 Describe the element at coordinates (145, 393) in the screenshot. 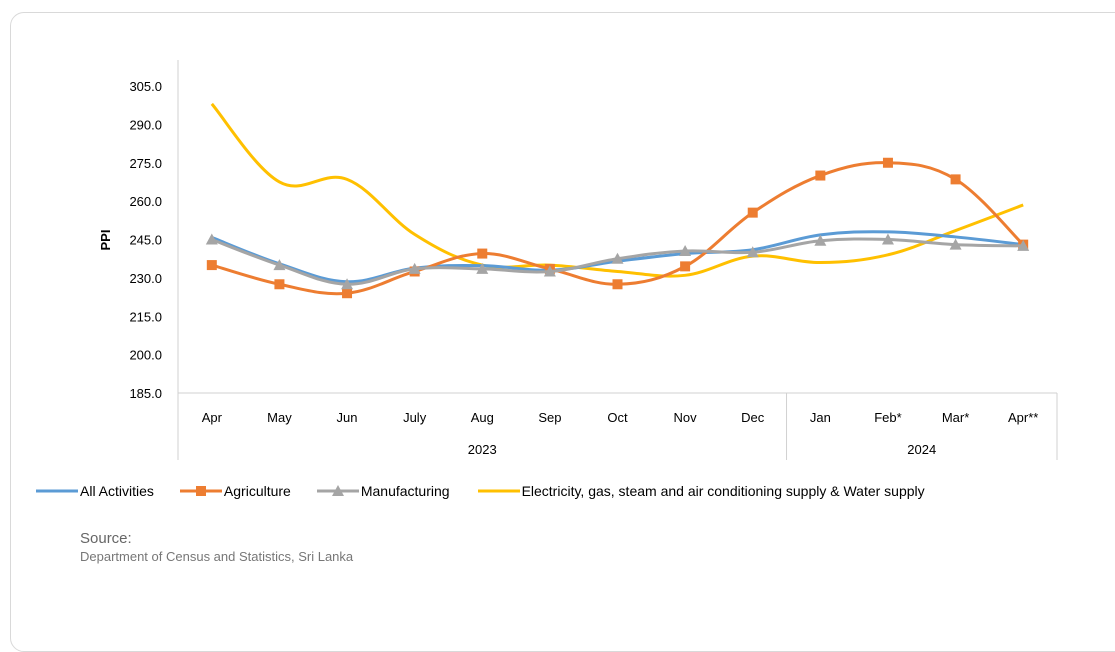

I see `y-tick-label: 185.0` at that location.